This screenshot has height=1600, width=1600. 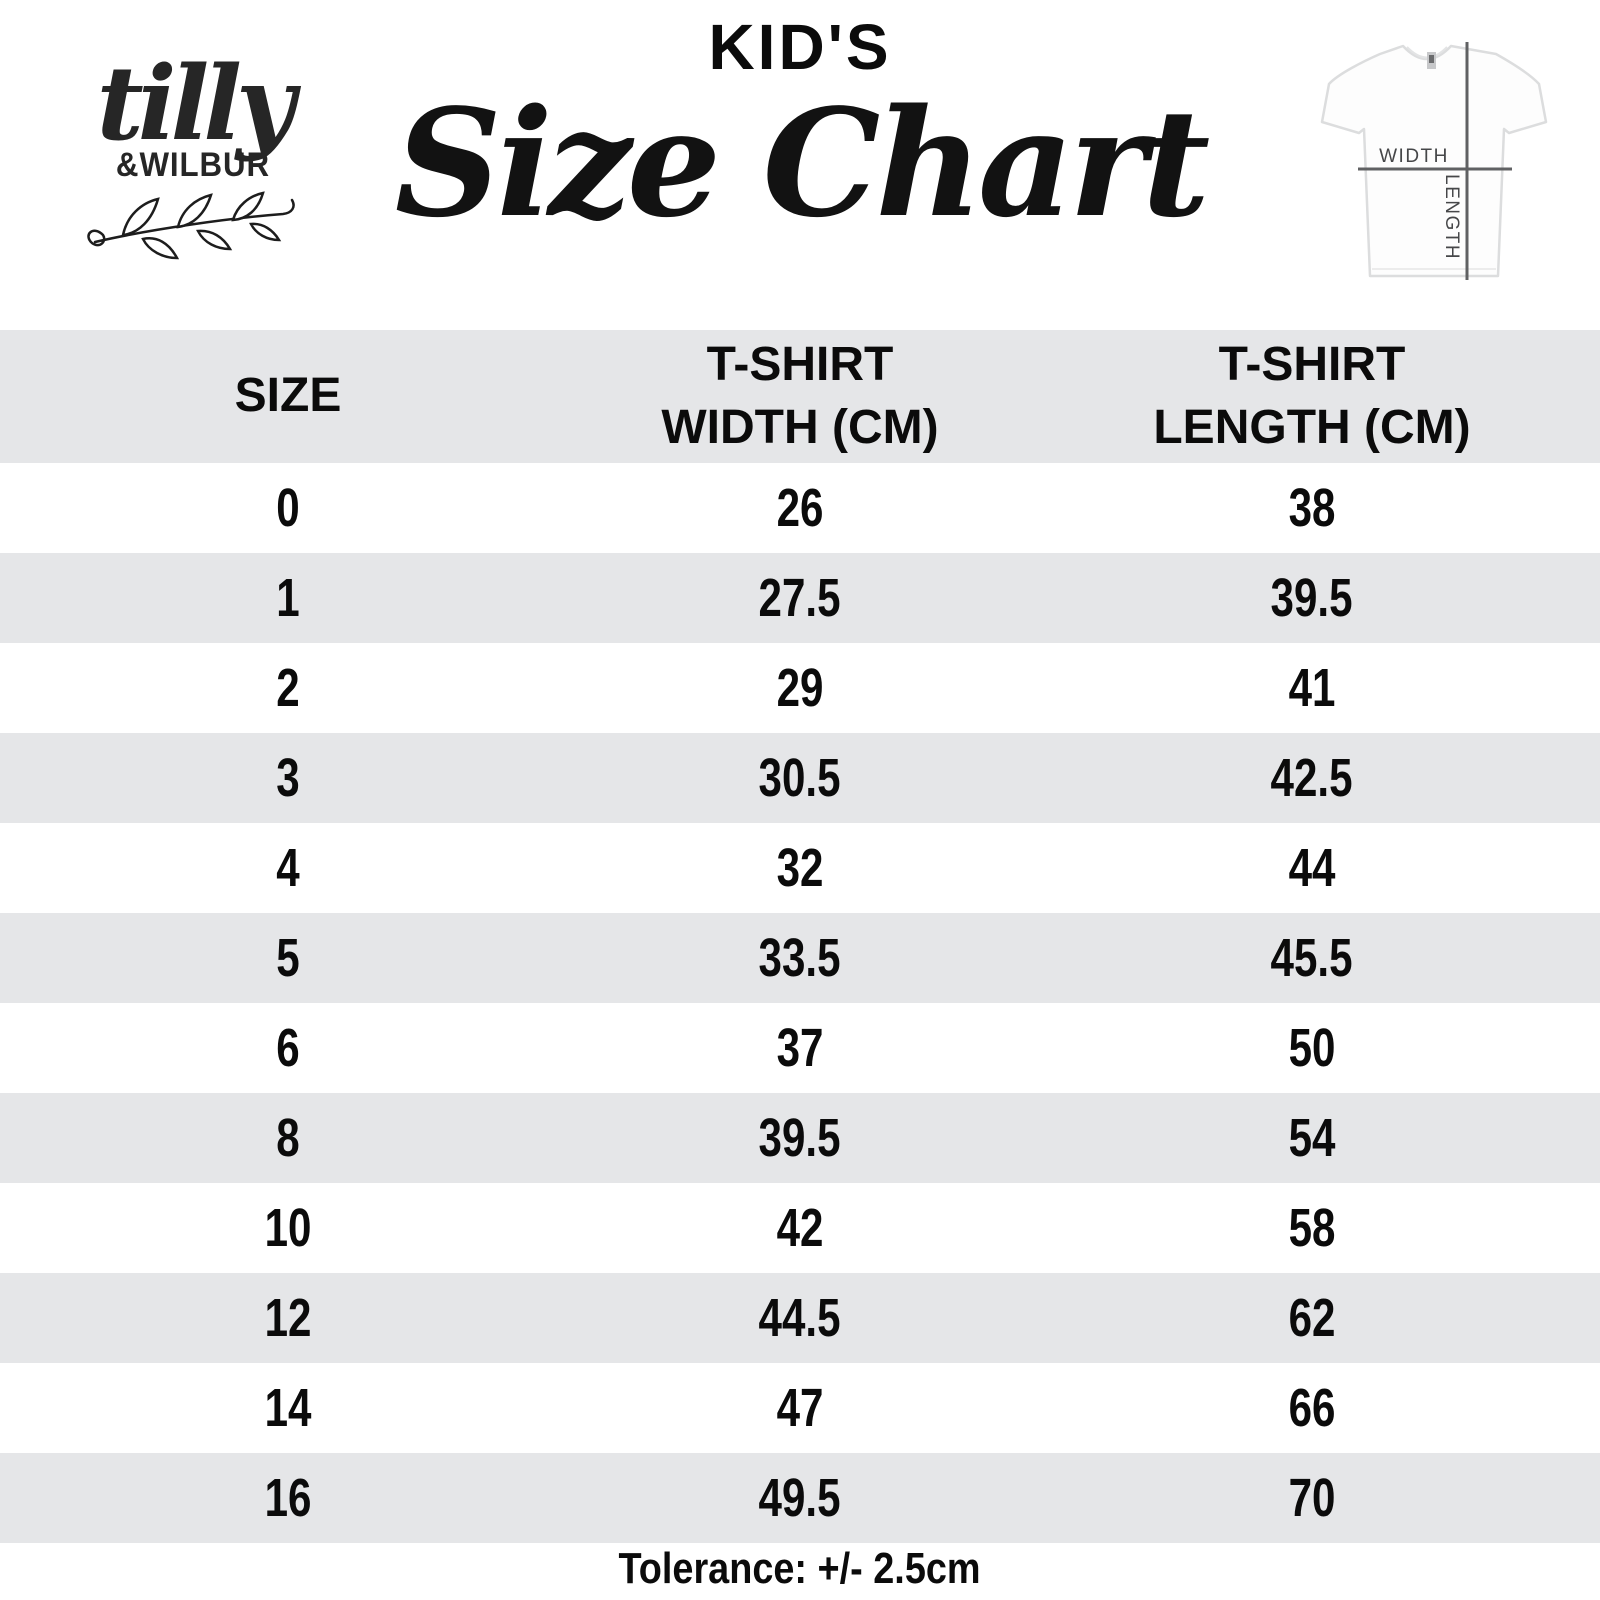 I want to click on size-table-row: 2 29 41, so click(x=800, y=688).